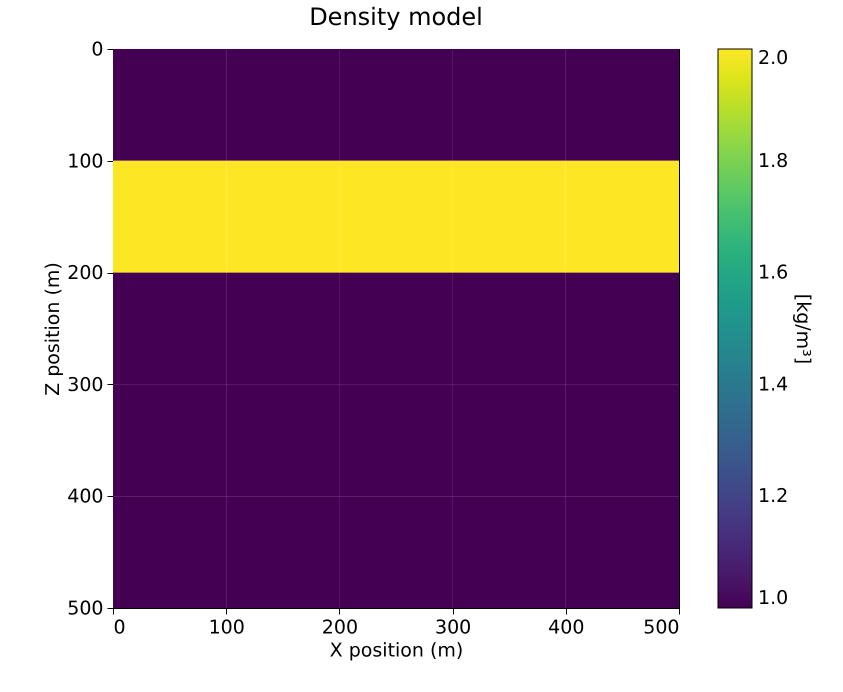 Image resolution: width=843 pixels, height=692 pixels. What do you see at coordinates (661, 627) in the screenshot?
I see `x-tick-label: 500` at bounding box center [661, 627].